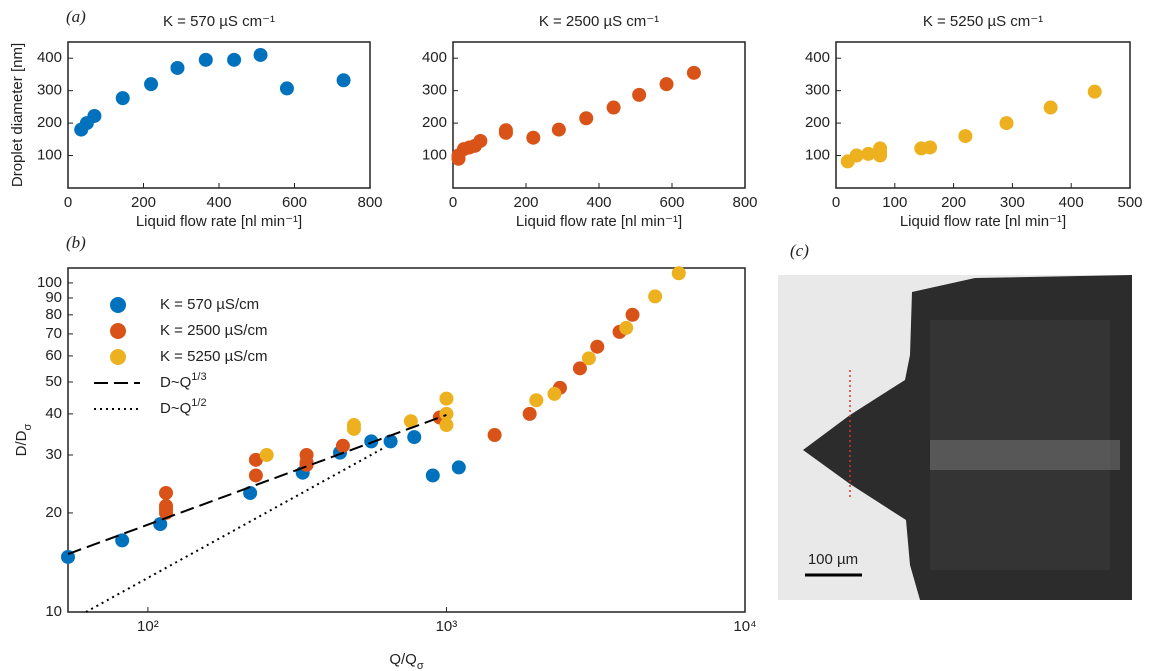 This screenshot has height=671, width=1152. Describe the element at coordinates (983, 21) in the screenshot. I see `chart-title: K = 5250 µS cm⁻¹` at that location.